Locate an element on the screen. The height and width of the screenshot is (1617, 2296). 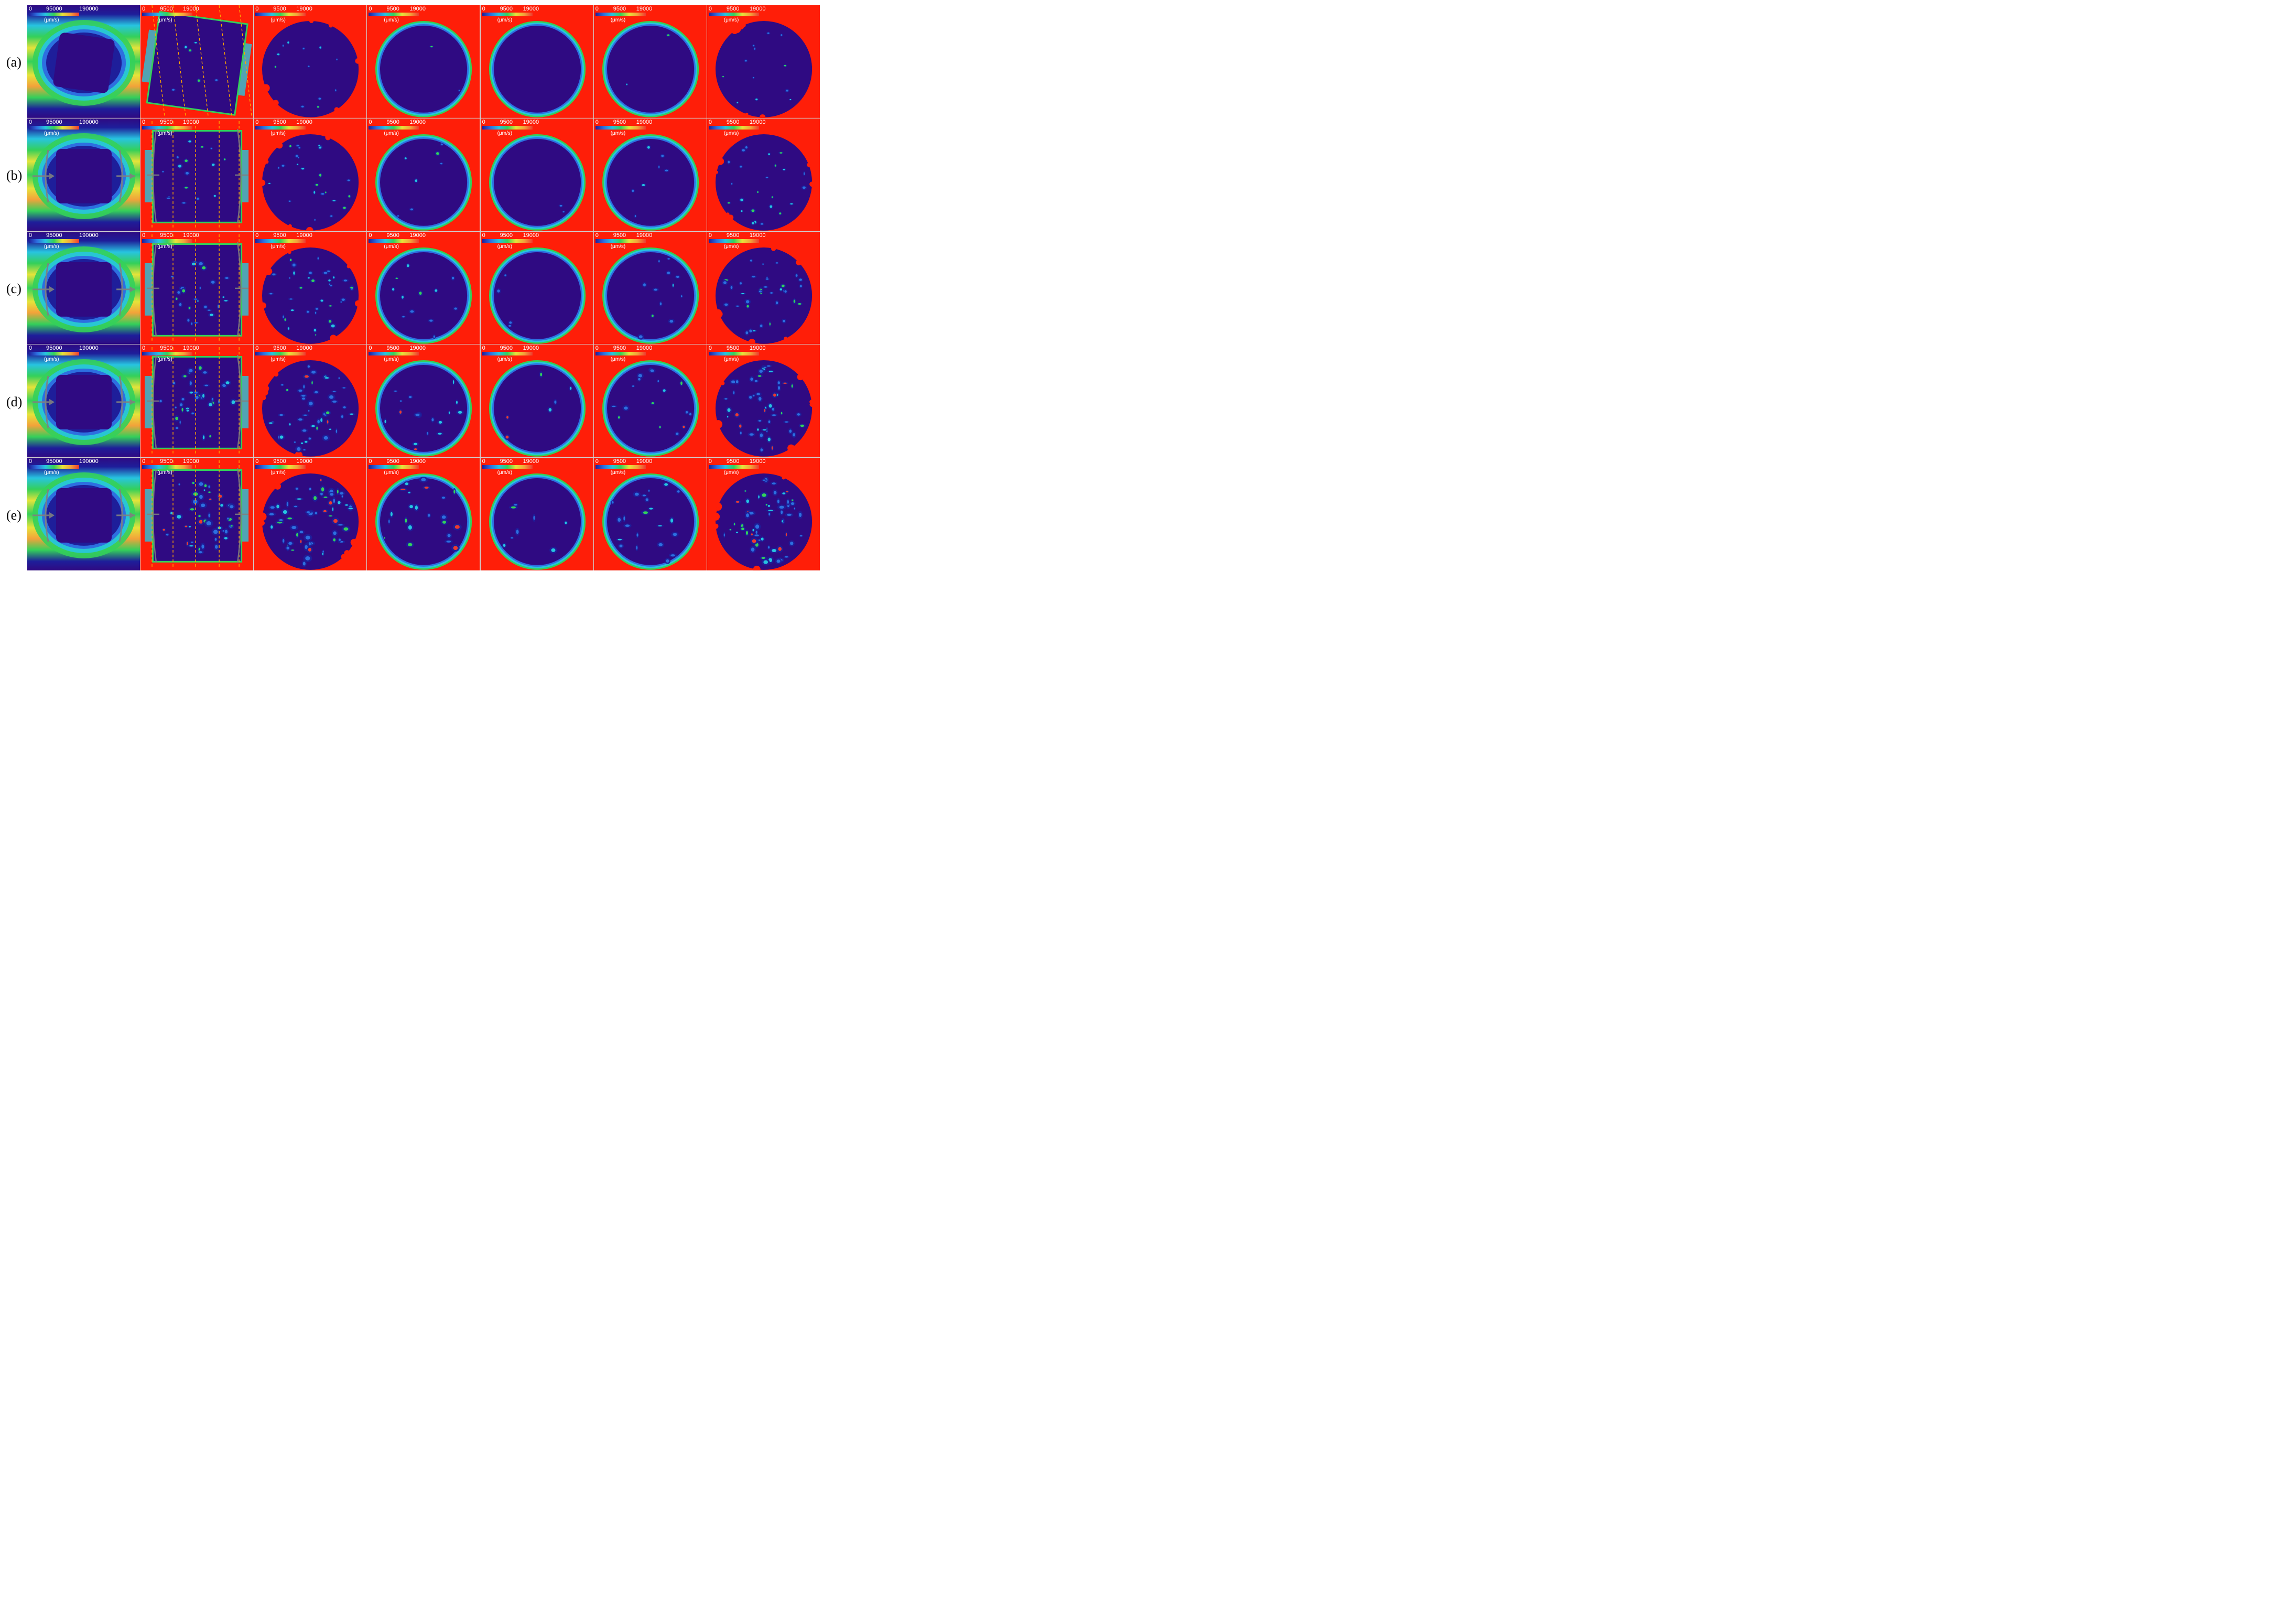
row-label: (d) is located at coordinates (14, 401).